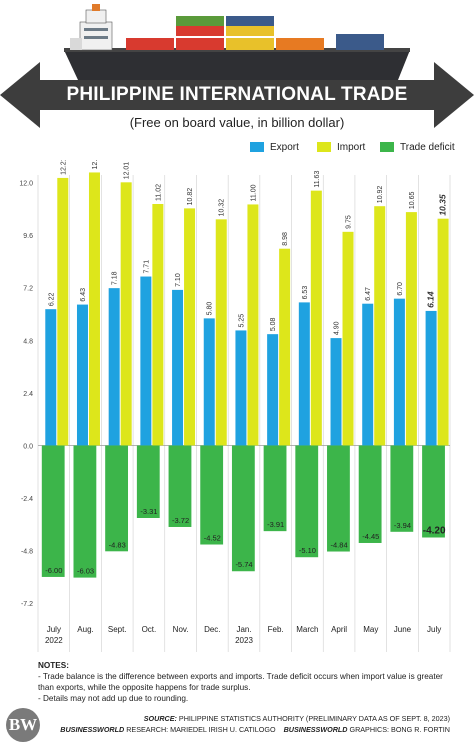 Image resolution: width=474 pixels, height=745 pixels. Describe the element at coordinates (349, 222) in the screenshot. I see `import-value-label: 9.75` at that location.